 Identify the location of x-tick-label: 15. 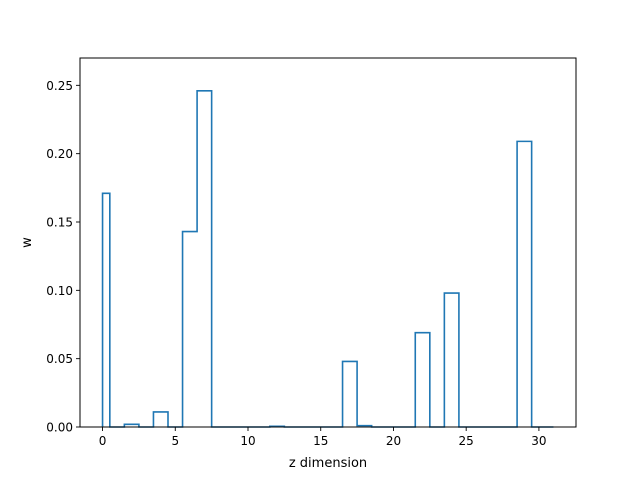
(320, 441).